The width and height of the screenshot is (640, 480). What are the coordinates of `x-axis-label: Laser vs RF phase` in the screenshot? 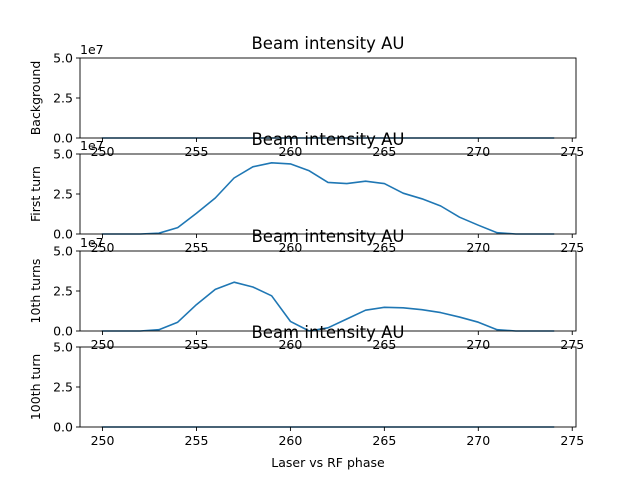 It's located at (328, 462).